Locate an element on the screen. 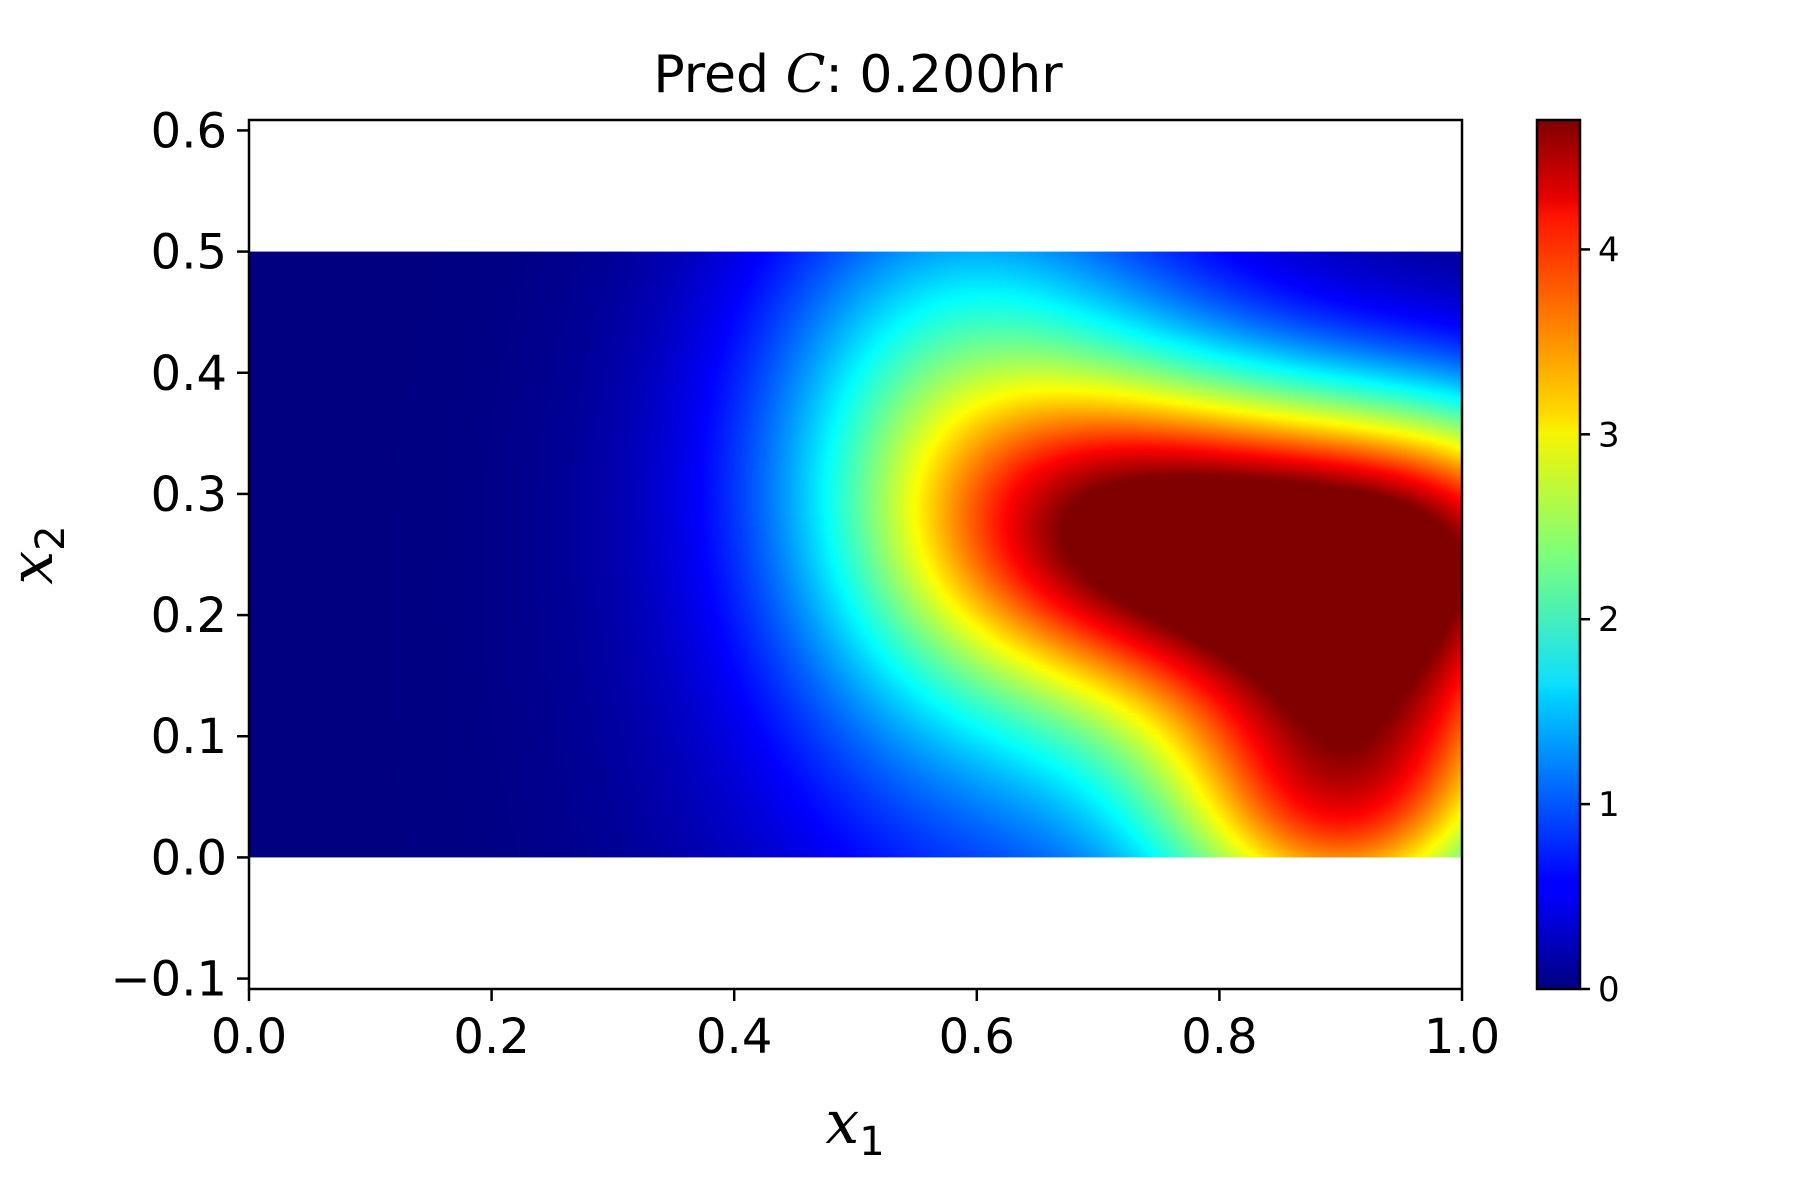 The height and width of the screenshot is (1200, 1800). y-axis-label: x2 is located at coordinates (37, 554).